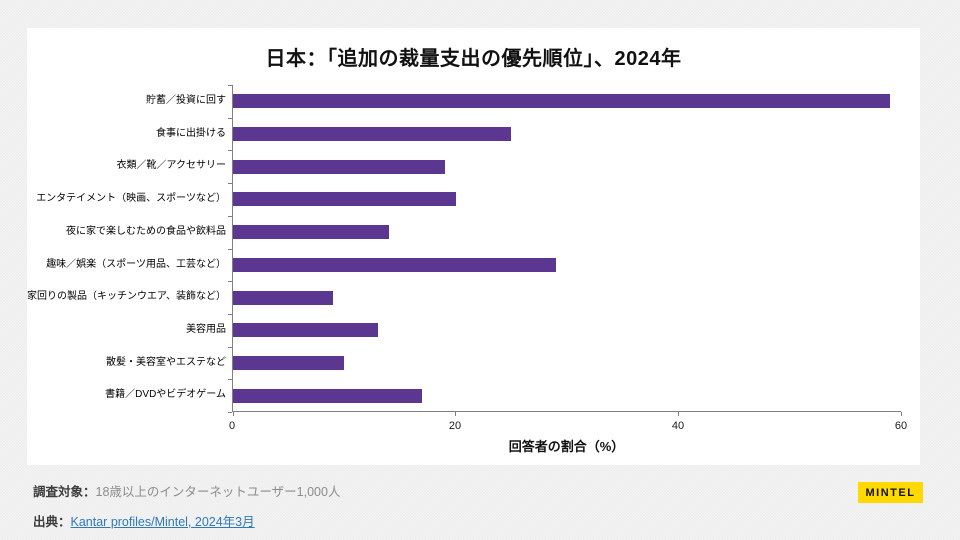  What do you see at coordinates (126, 297) in the screenshot?
I see `category-label: 家回りの製品（キッチンウエア、装飾など）` at bounding box center [126, 297].